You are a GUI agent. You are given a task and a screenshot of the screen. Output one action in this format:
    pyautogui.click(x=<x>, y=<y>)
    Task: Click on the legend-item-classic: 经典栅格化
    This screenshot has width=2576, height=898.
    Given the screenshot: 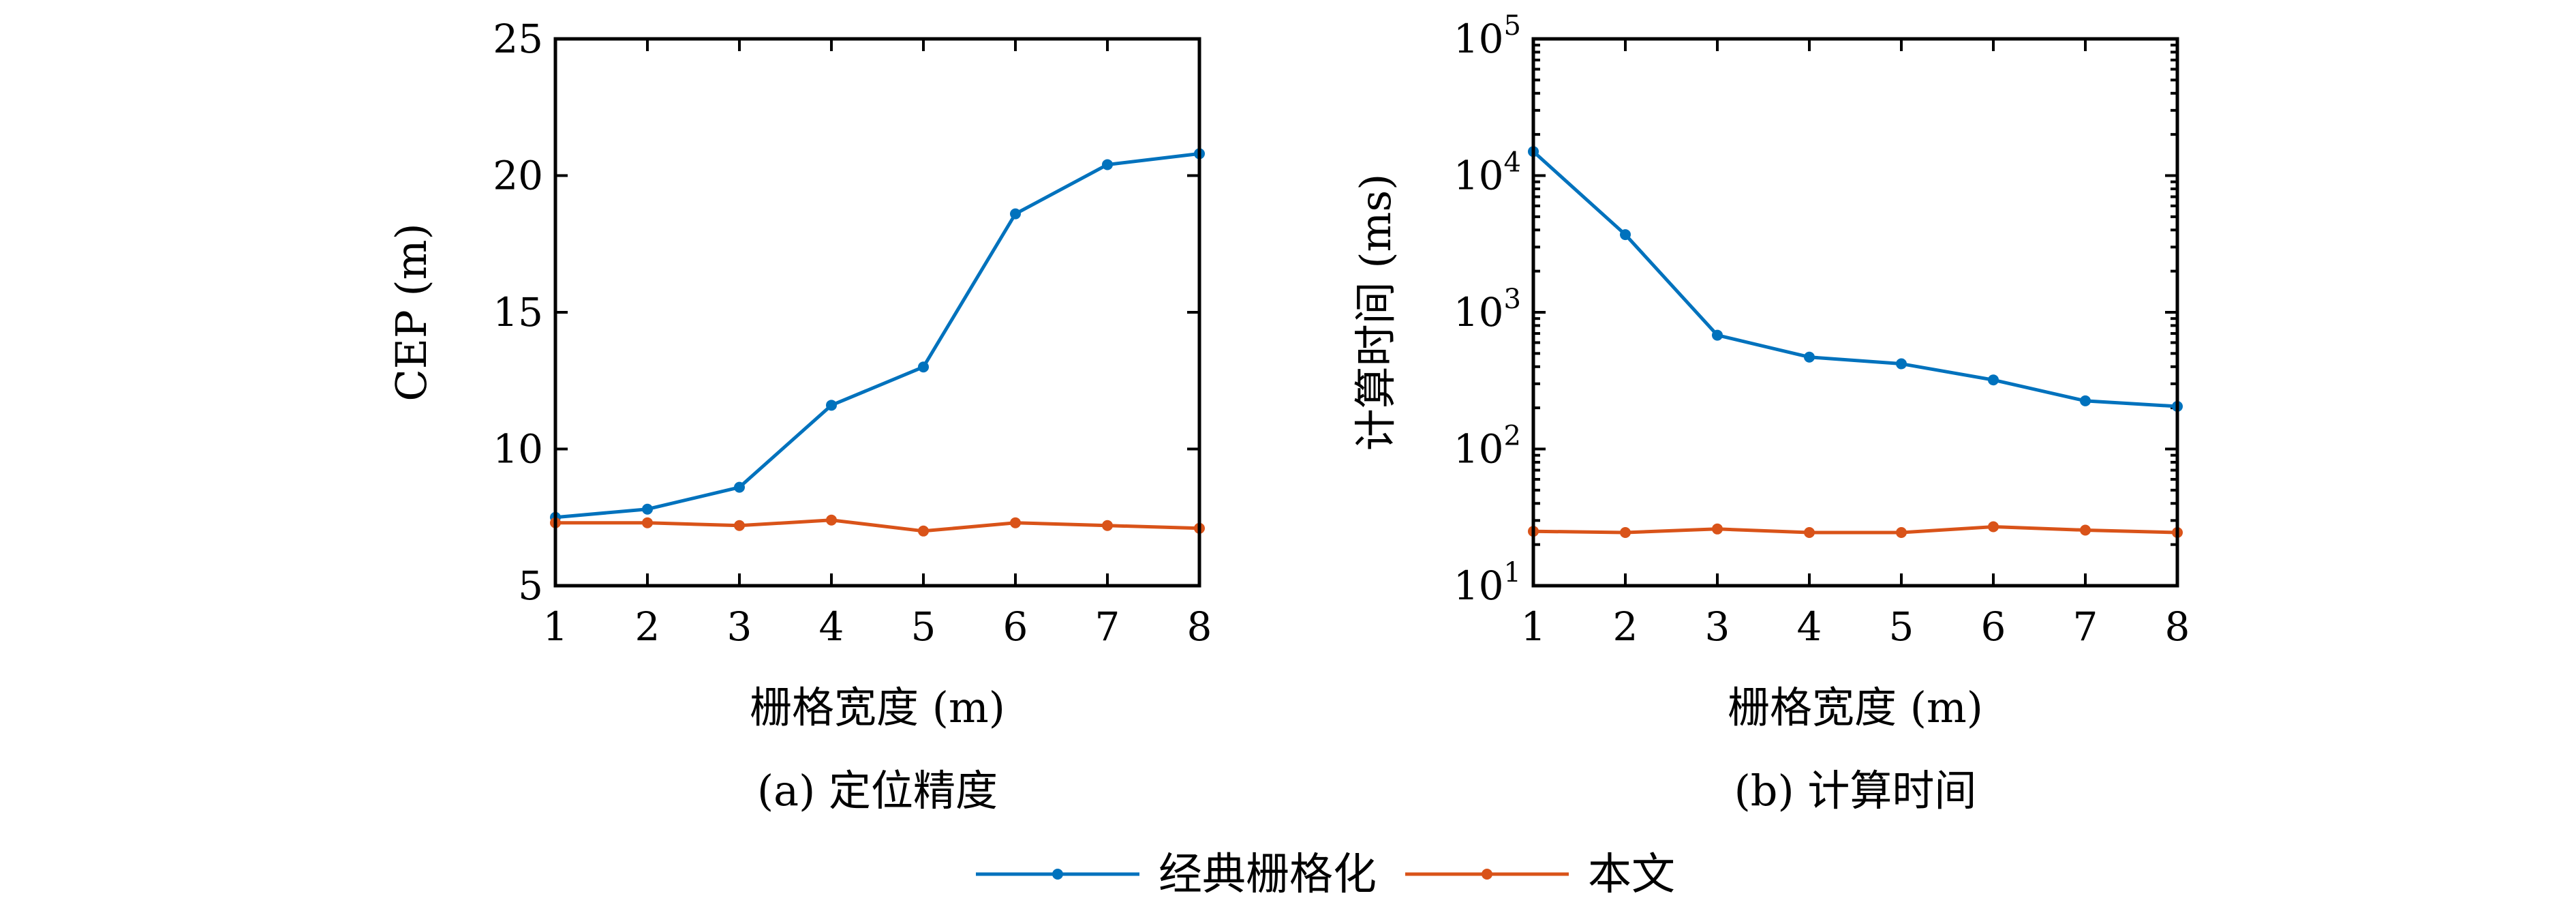 What is the action you would take?
    pyautogui.click(x=1176, y=874)
    